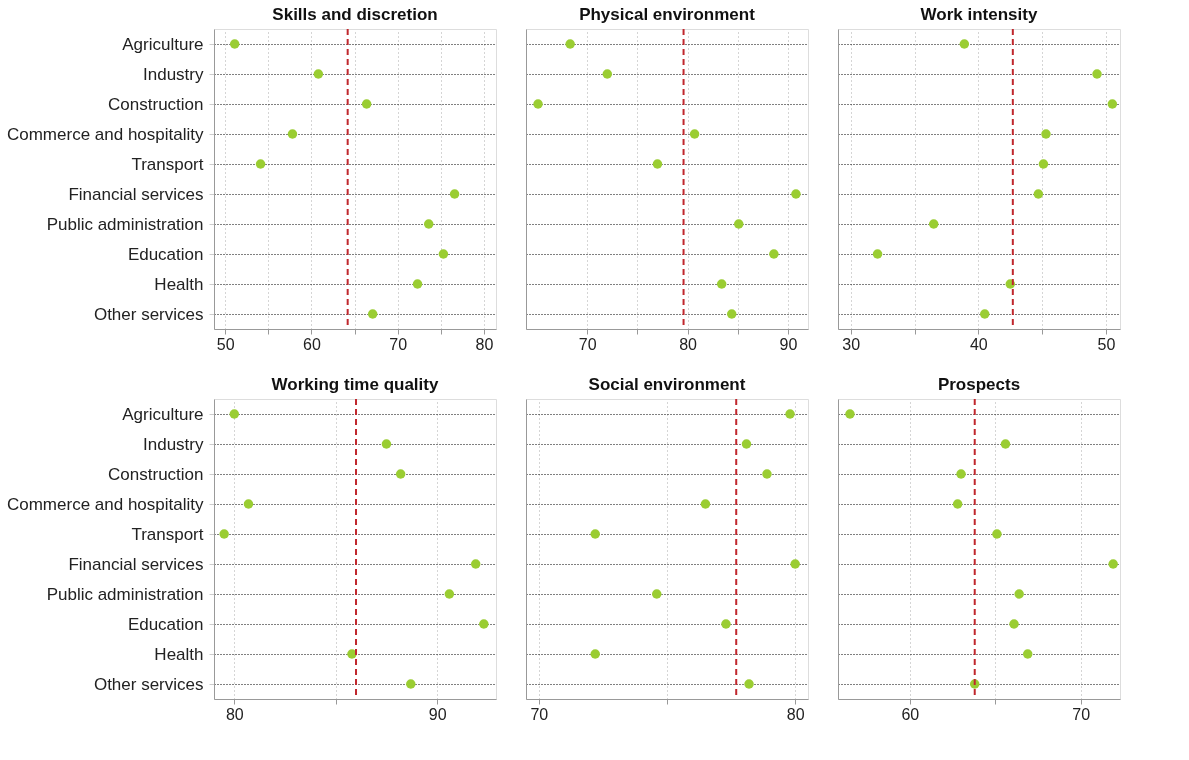  I want to click on chart-title: Work intensity, so click(979, 14).